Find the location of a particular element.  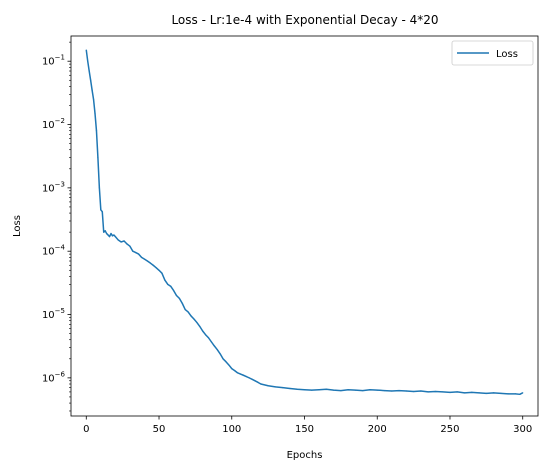

x-tick-label: 0 is located at coordinates (86, 429).